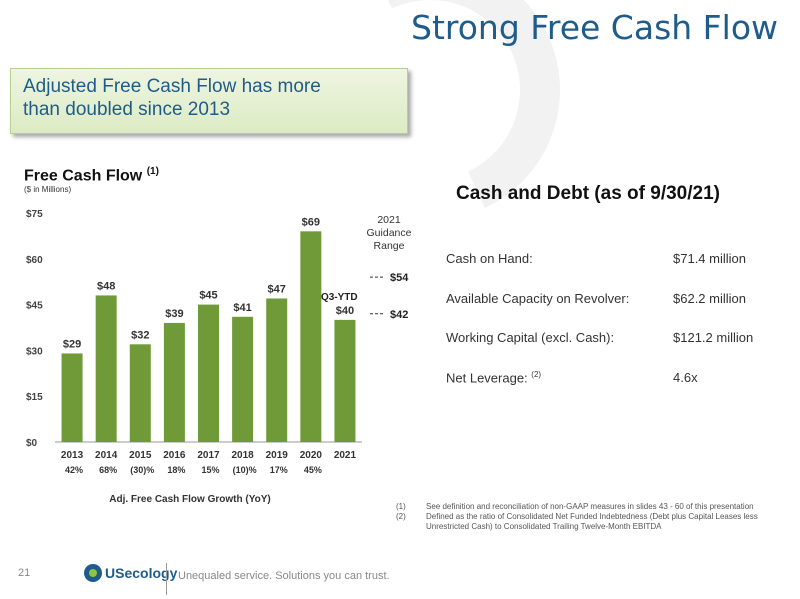 The height and width of the screenshot is (599, 800). I want to click on logo-mark-icon, so click(93, 573).